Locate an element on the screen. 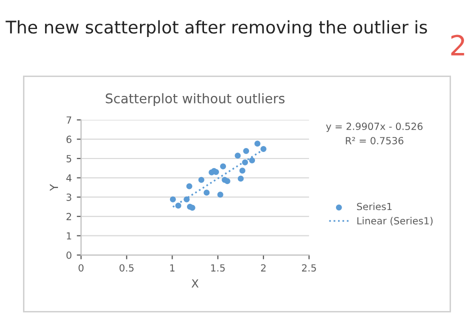 This screenshot has height=318, width=474. chart-title: Scatterplot without outliers is located at coordinates (195, 99).